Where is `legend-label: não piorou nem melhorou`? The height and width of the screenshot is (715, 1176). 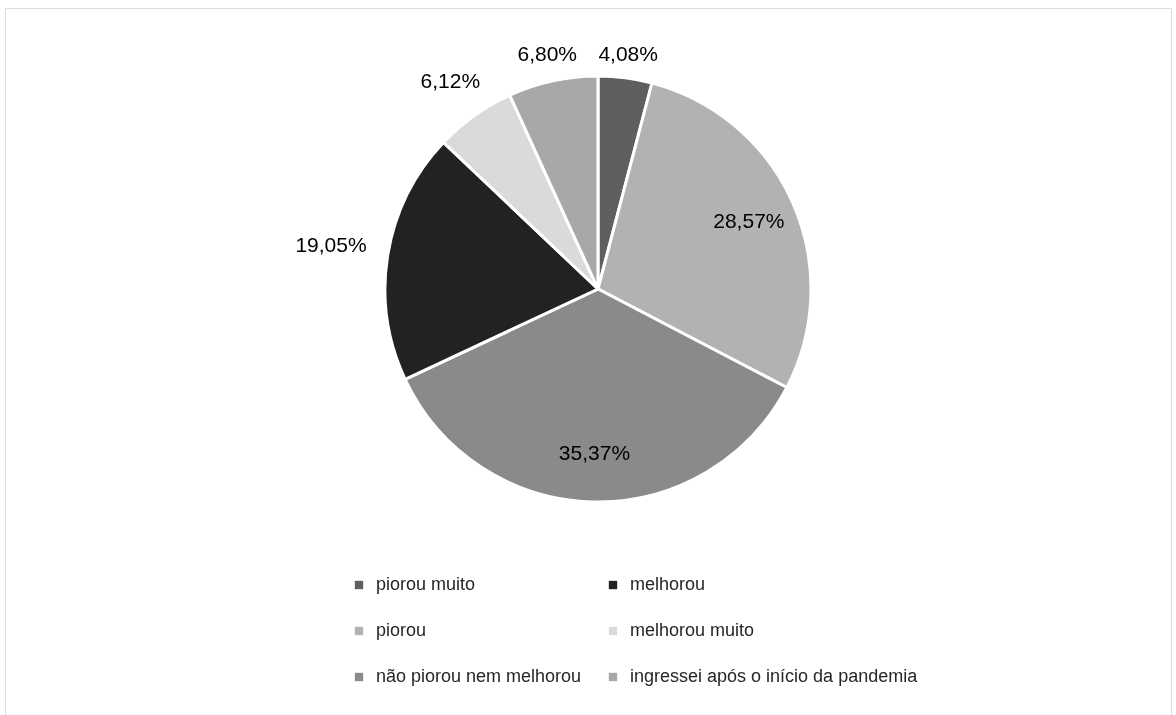 legend-label: não piorou nem melhorou is located at coordinates (479, 676).